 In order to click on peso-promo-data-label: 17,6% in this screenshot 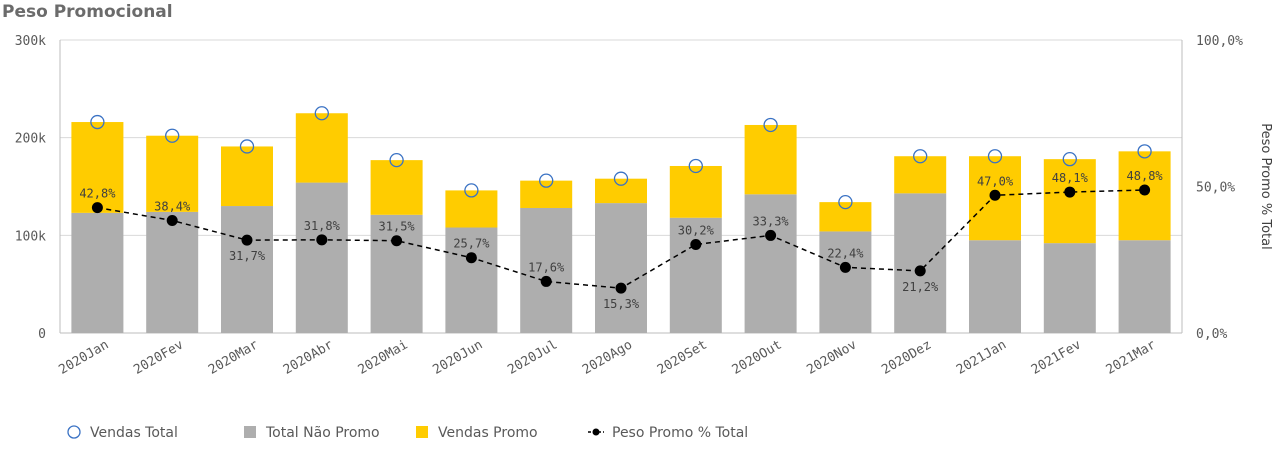, I will do `click(546, 267)`.